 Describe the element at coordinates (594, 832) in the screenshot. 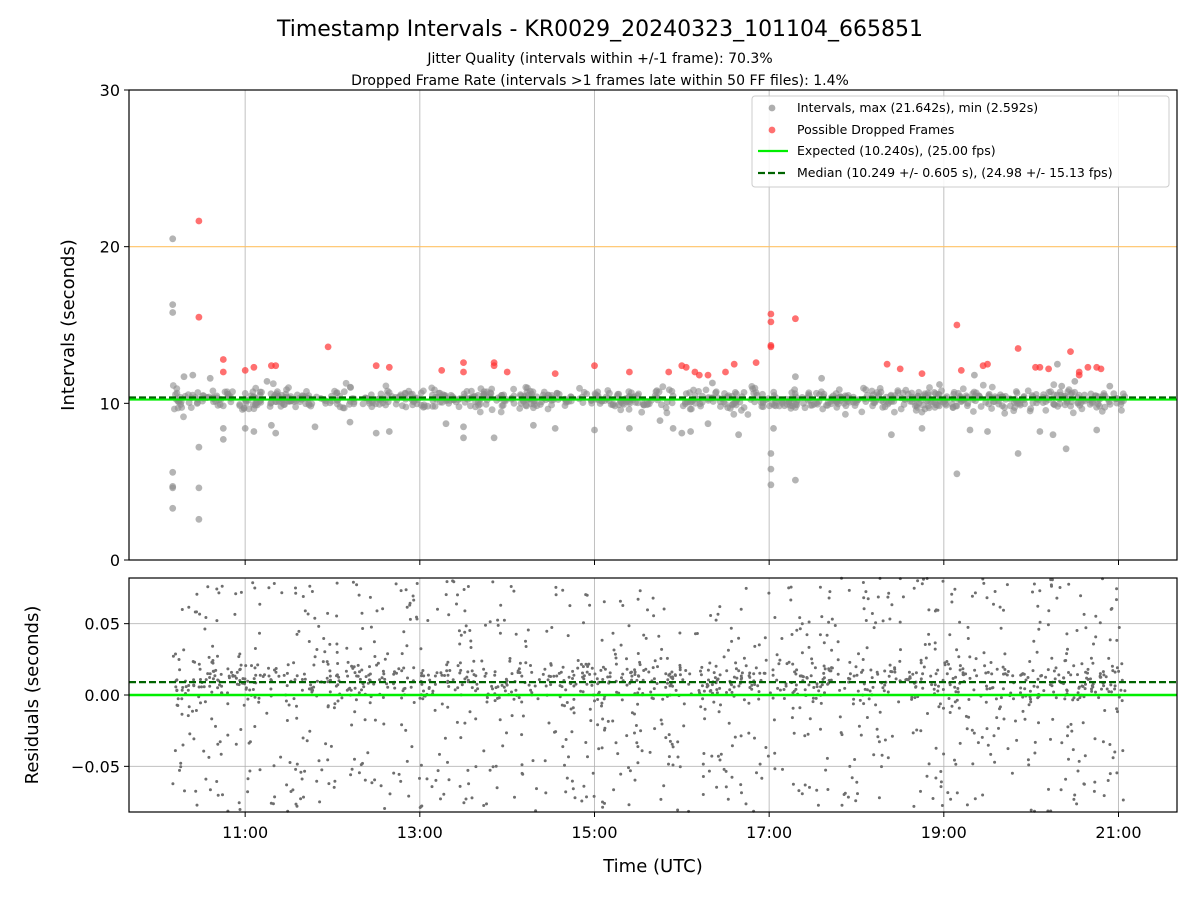

I see `x-tick-label: 15:00` at that location.